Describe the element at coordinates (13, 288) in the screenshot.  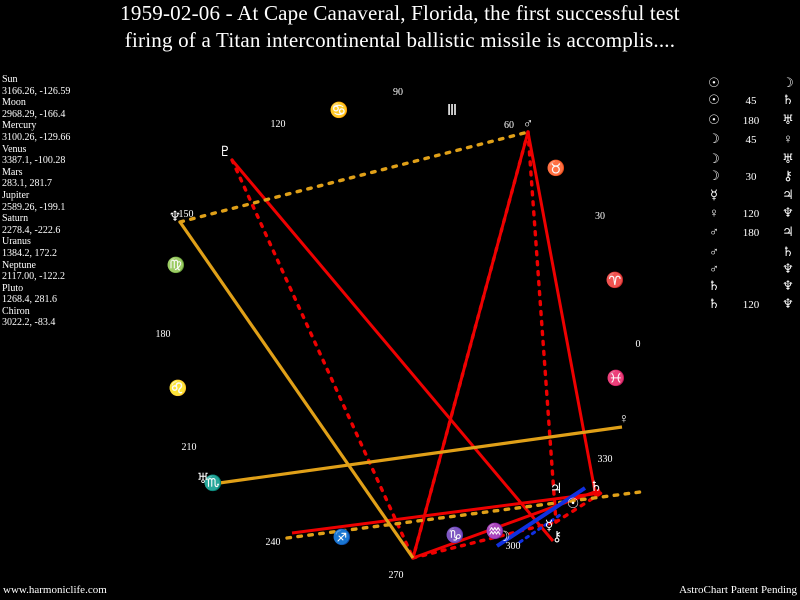
I see `planet-name-pluto: Pluto` at that location.